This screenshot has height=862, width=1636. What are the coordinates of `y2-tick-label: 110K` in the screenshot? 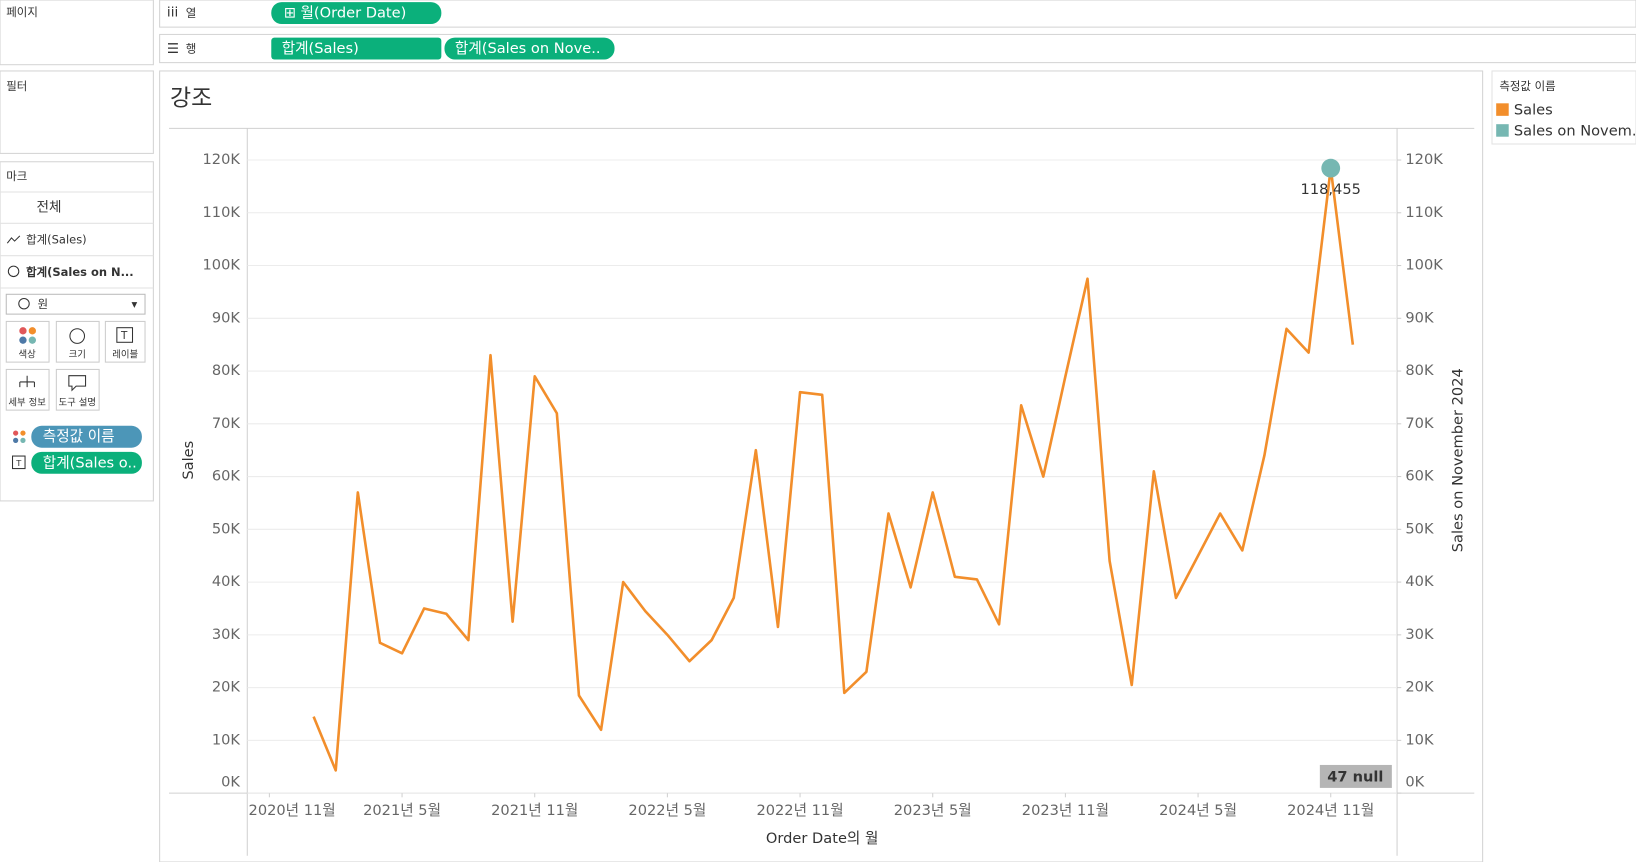 It's located at (1424, 212).